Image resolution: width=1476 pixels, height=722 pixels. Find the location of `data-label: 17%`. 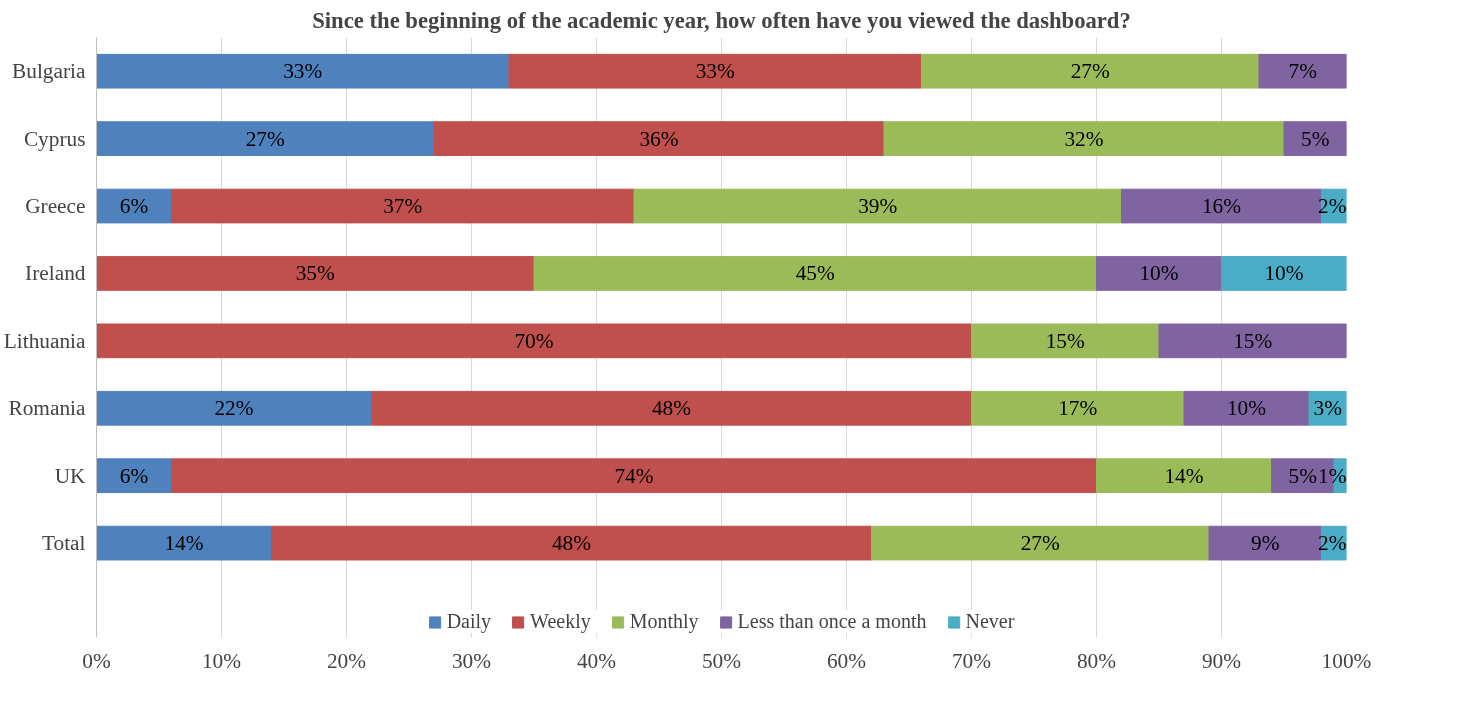

data-label: 17% is located at coordinates (1078, 408).